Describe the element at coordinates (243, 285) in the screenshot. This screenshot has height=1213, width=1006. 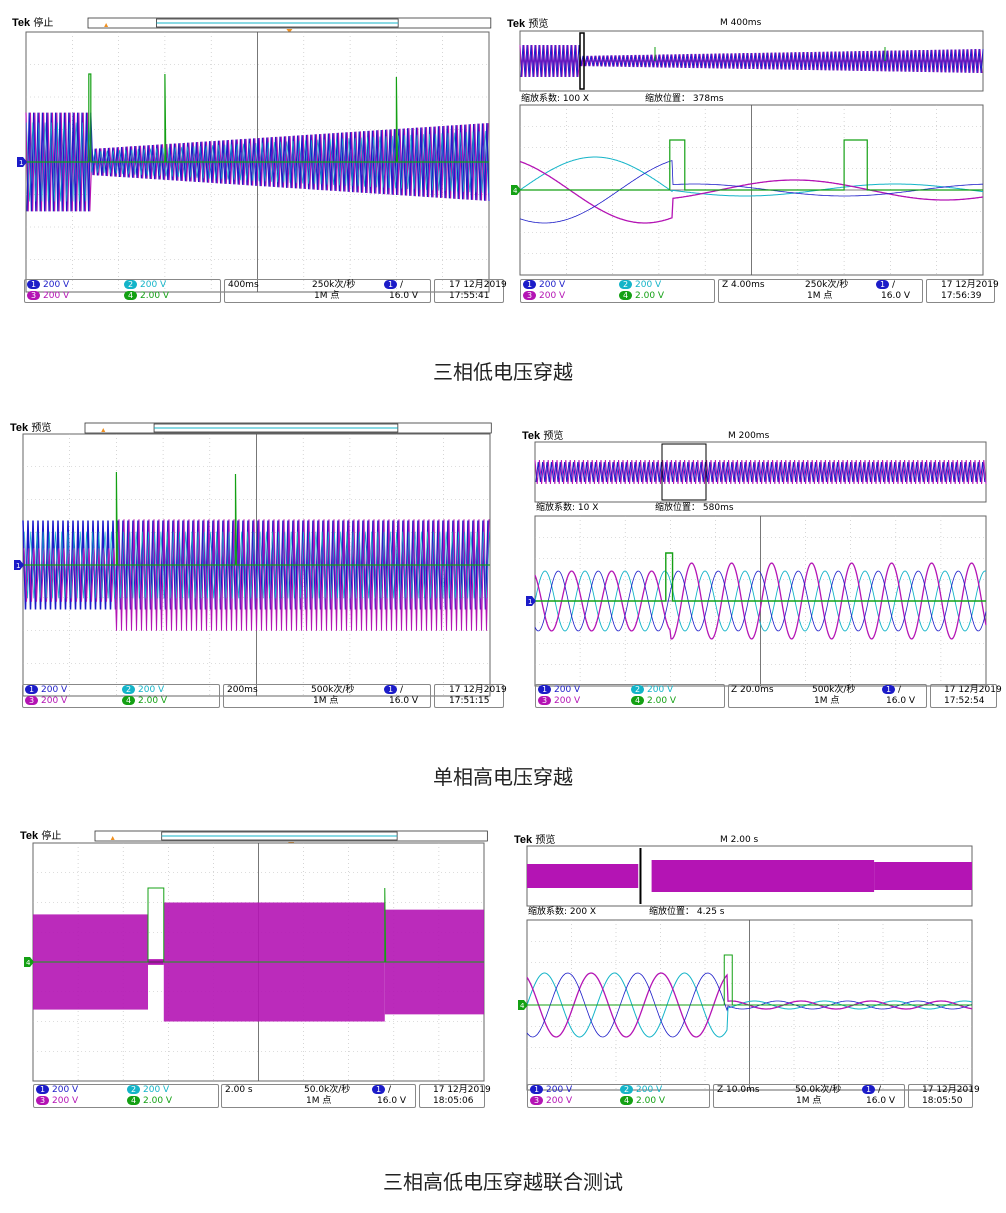
I see `timebase: 400ms` at that location.